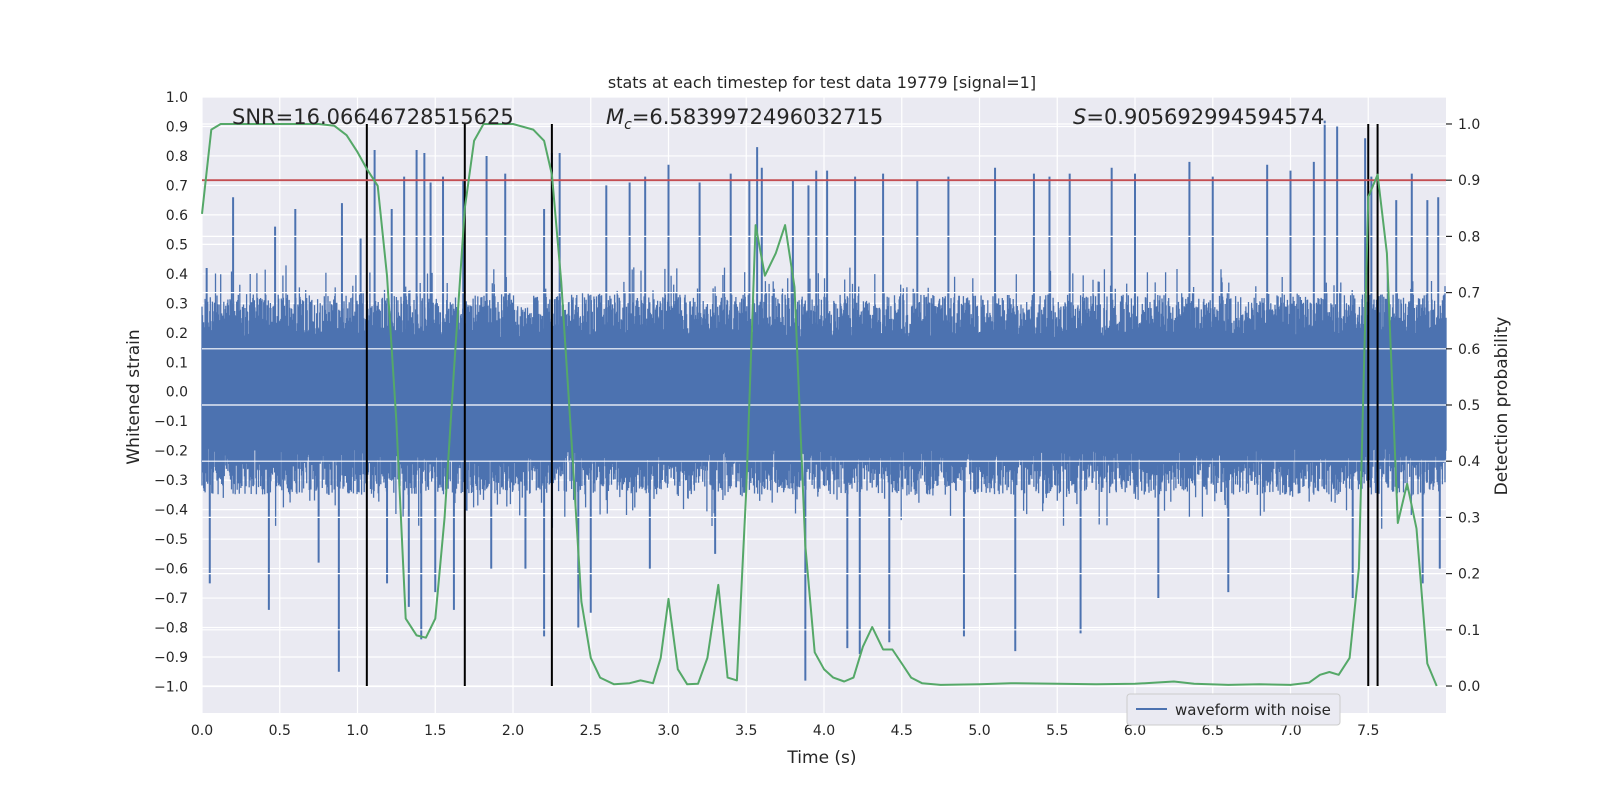 The image size is (1600, 800). What do you see at coordinates (1290, 731) in the screenshot?
I see `x-tick-label: 7.0` at bounding box center [1290, 731].